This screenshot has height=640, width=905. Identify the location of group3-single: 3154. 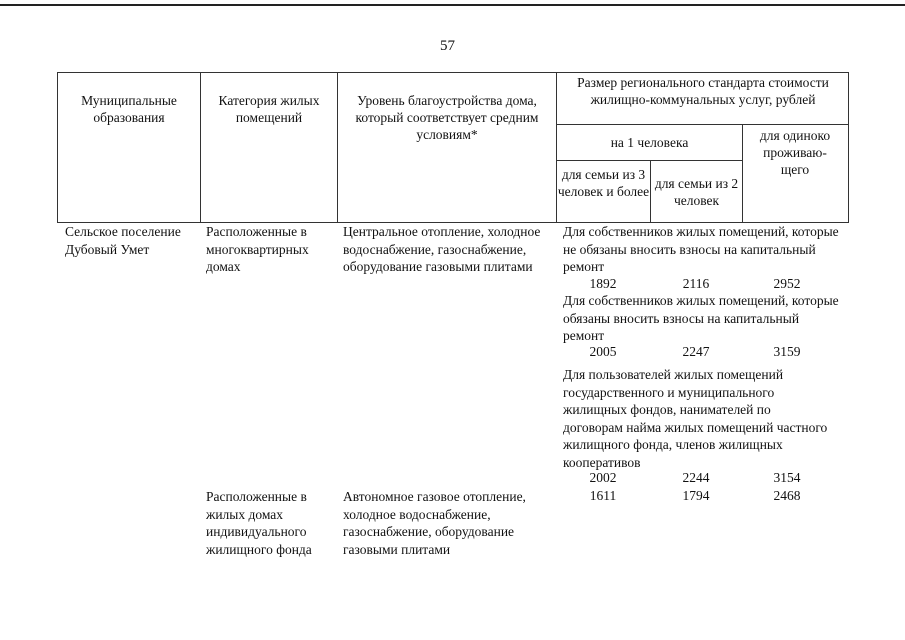
(787, 477).